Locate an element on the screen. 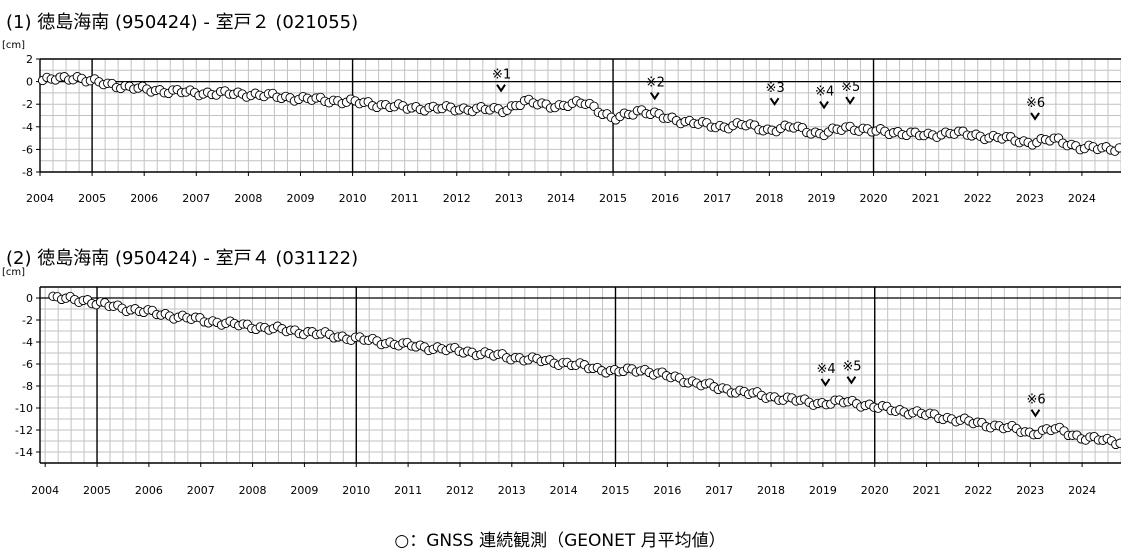 Image resolution: width=1121 pixels, height=554 pixels. annotation-label: ※3 is located at coordinates (775, 88).